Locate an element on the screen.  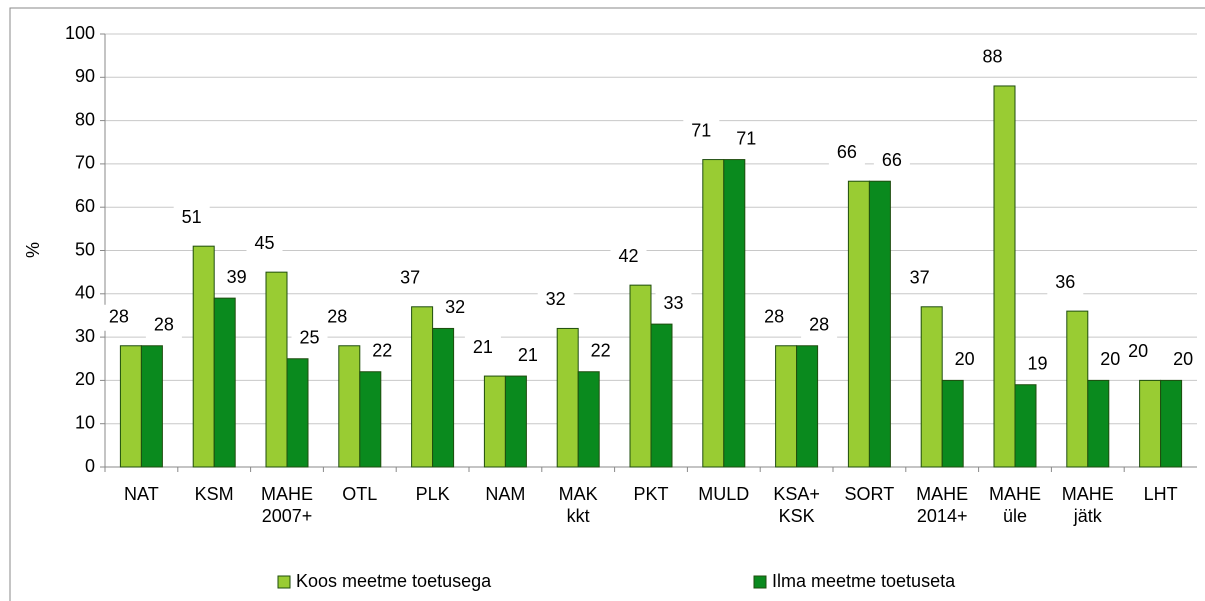
y-tick-label: 80 is located at coordinates (85, 119).